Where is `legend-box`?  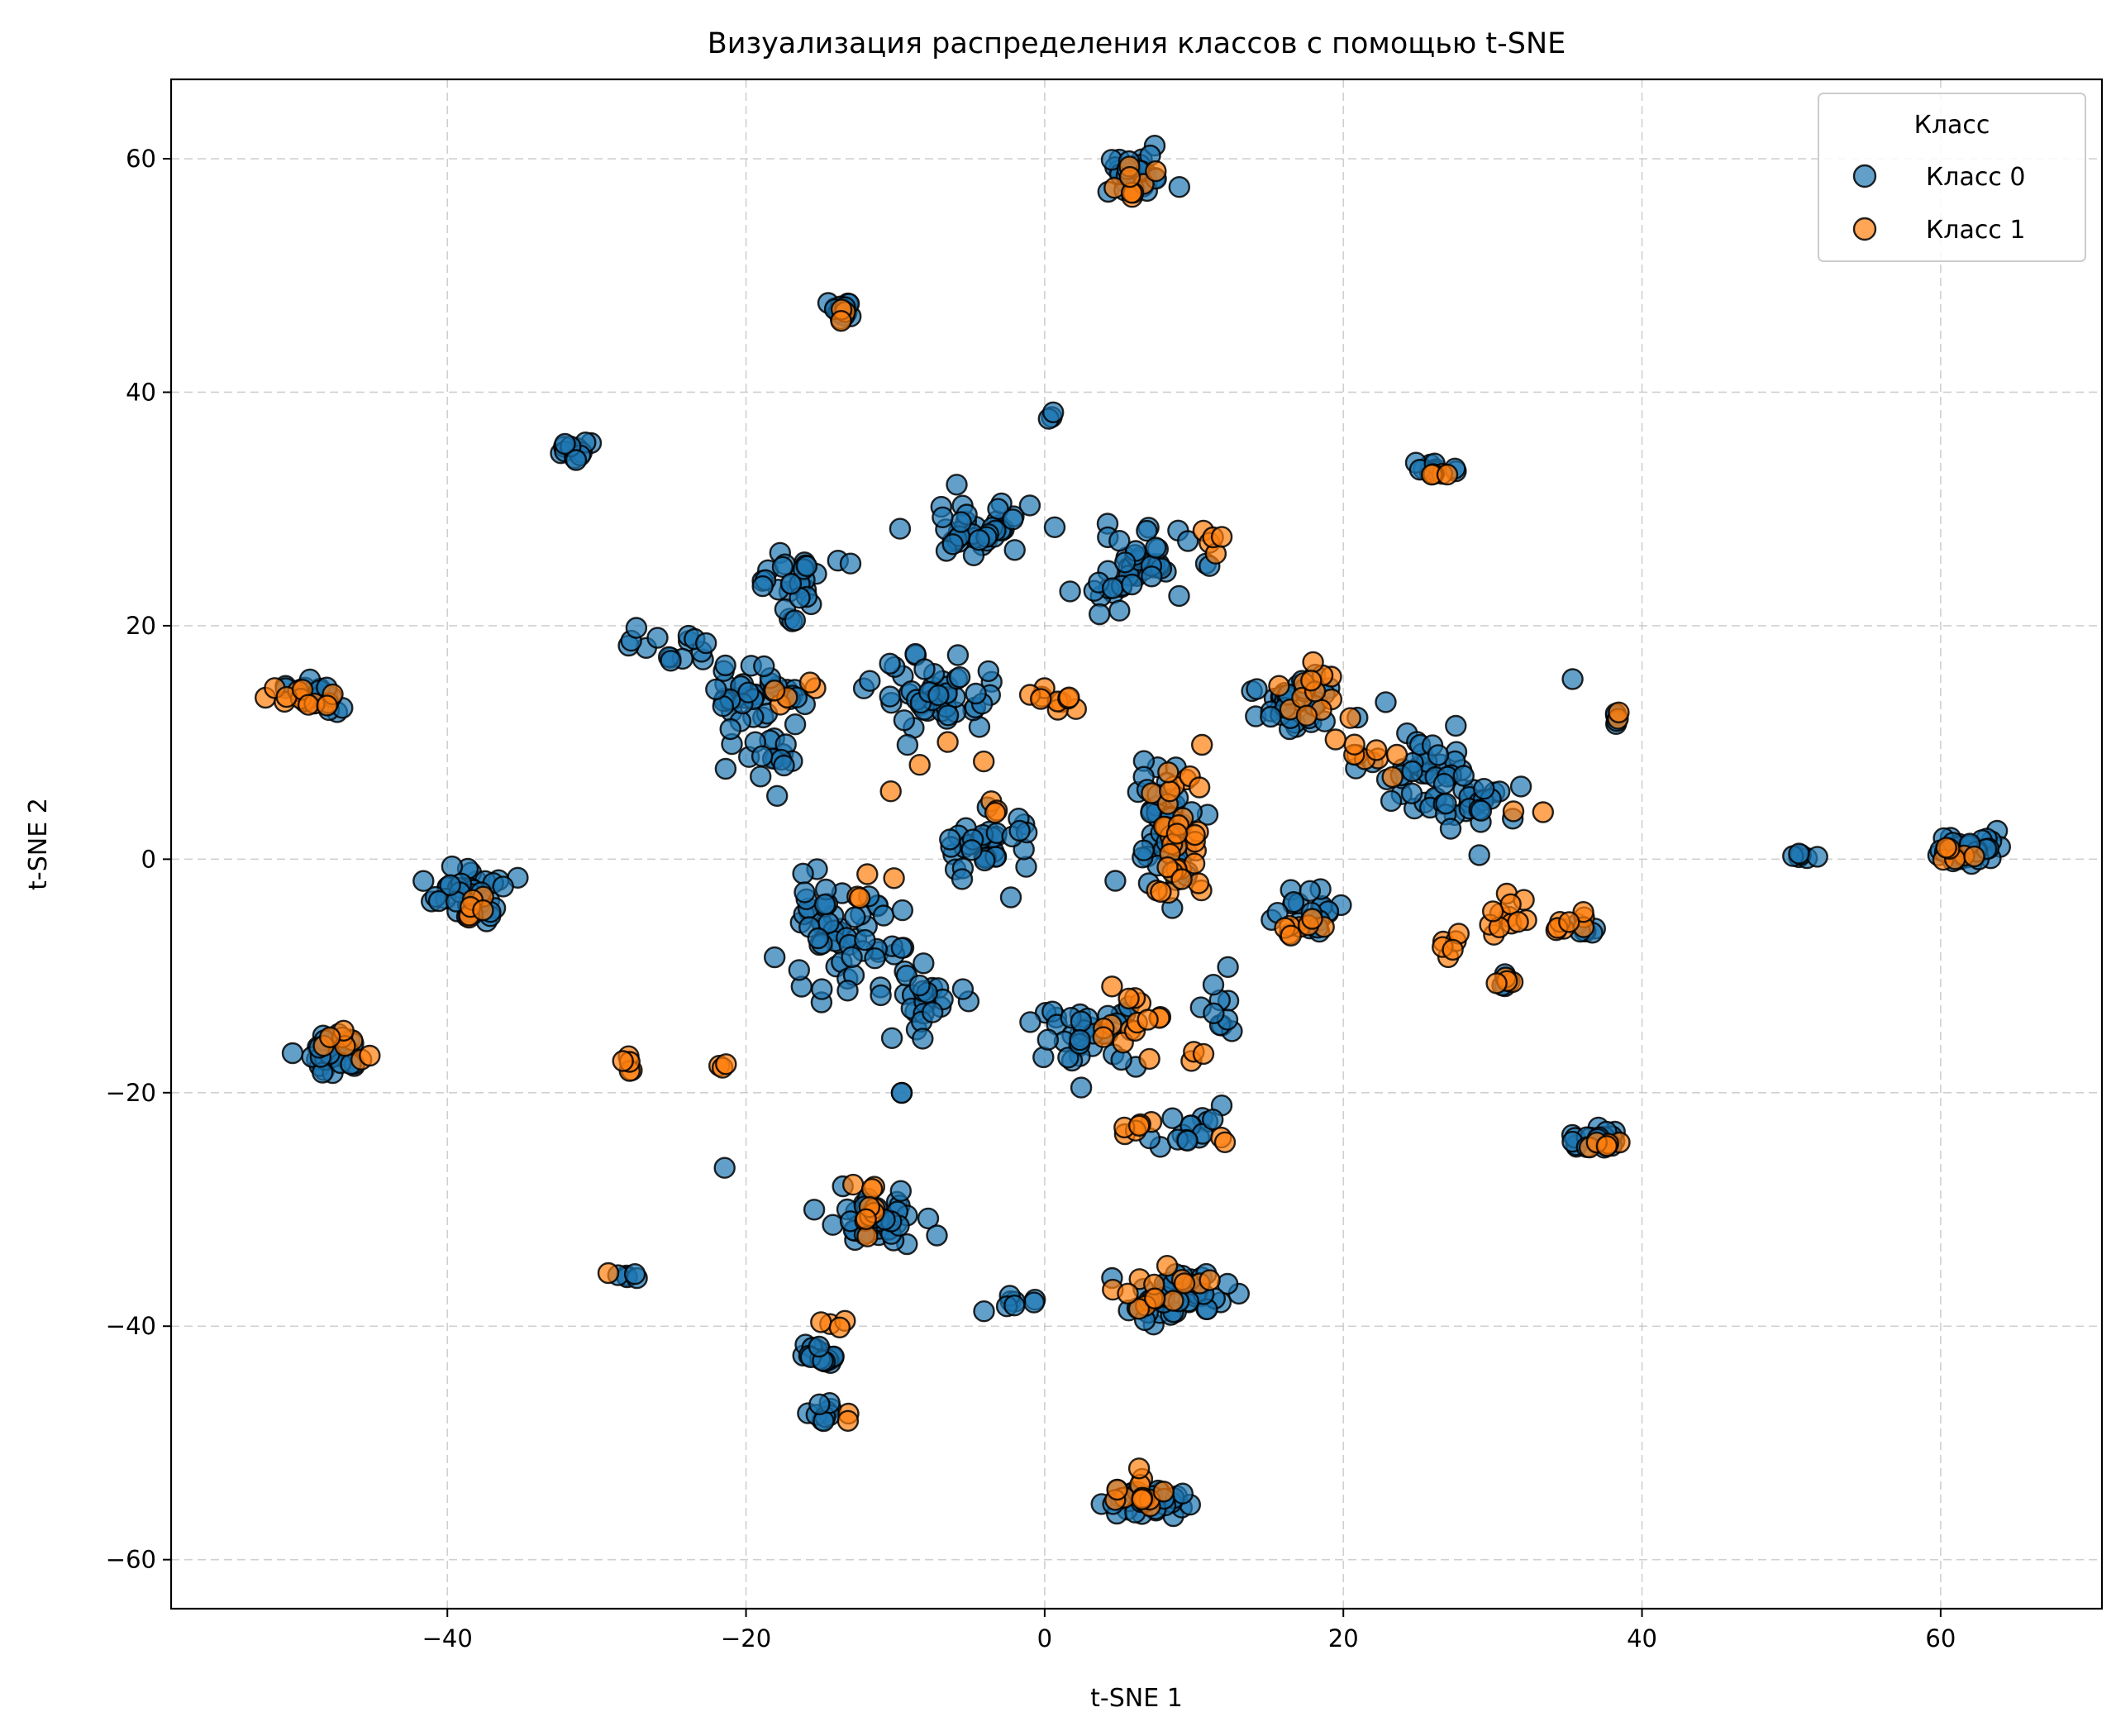 legend-box is located at coordinates (1952, 177).